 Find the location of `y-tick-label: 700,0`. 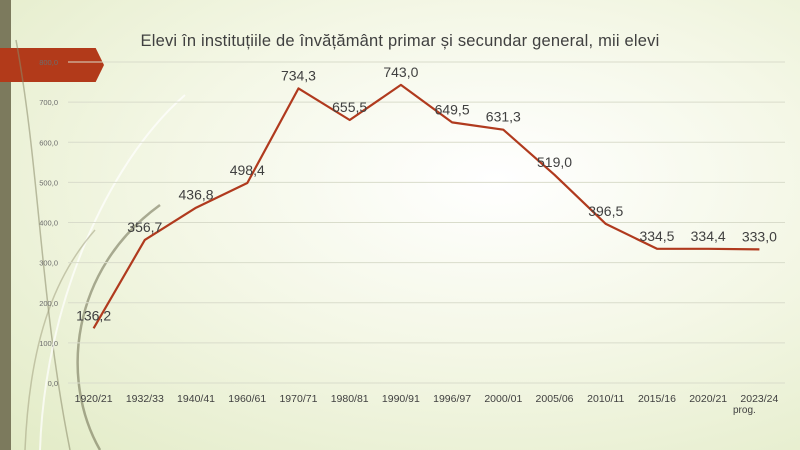

y-tick-label: 700,0 is located at coordinates (48, 102).